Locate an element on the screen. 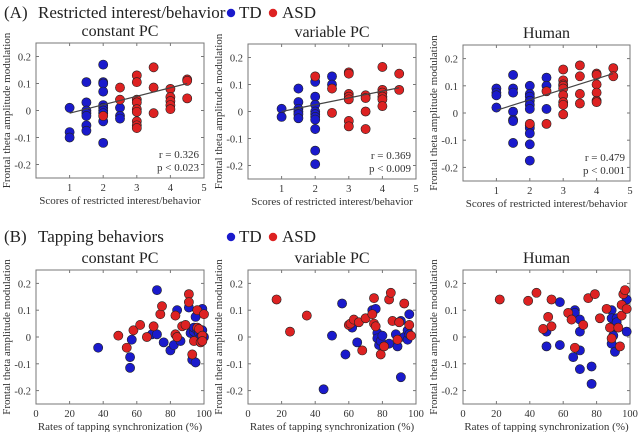 This screenshot has height=432, width=640. section-b-header: (B) Tapping behaviors TD ASD is located at coordinates (160, 236).